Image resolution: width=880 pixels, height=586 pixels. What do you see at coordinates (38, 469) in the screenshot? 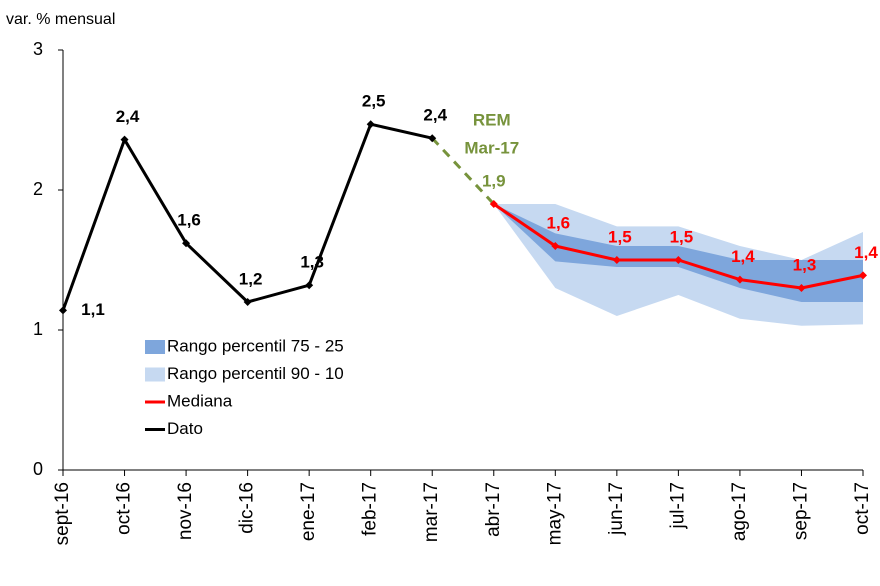
I see `y-tick-label: 0` at bounding box center [38, 469].